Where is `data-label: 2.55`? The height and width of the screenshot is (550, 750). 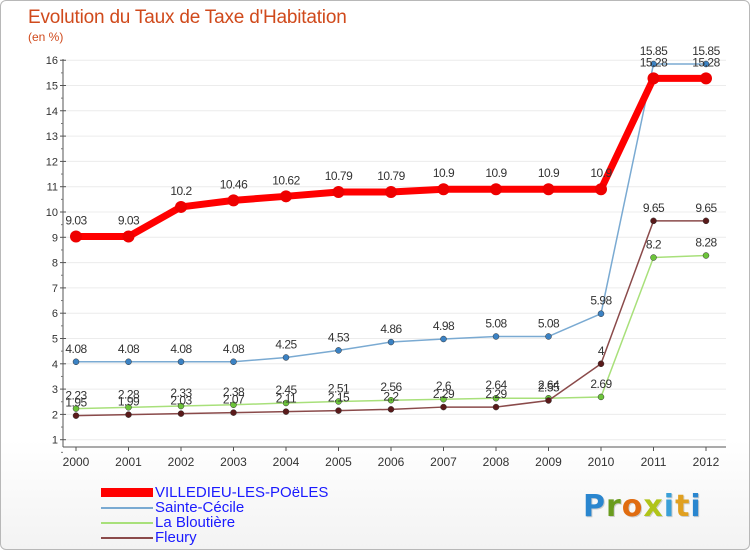
data-label: 2.55 is located at coordinates (549, 387).